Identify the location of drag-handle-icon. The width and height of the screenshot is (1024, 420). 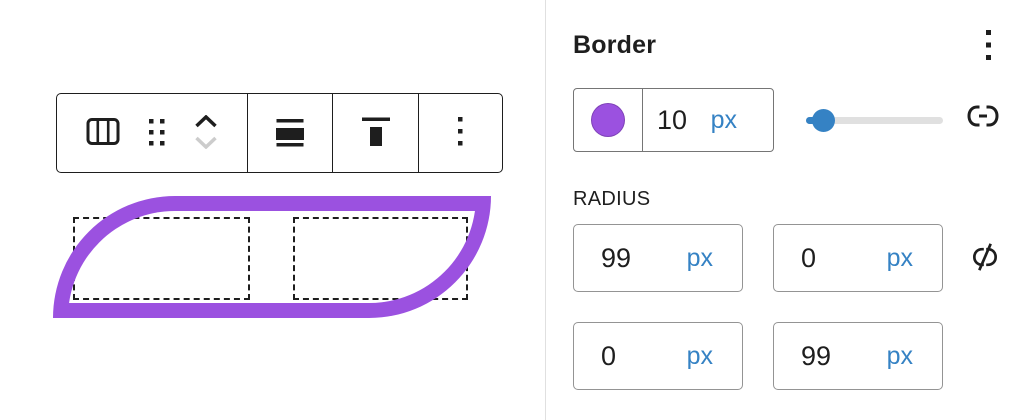
(157, 133).